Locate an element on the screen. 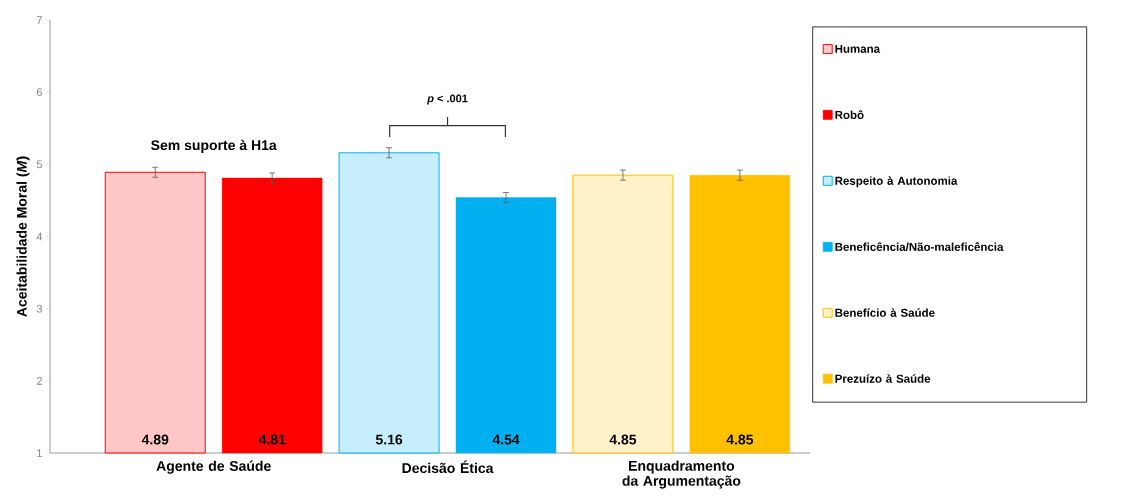 This screenshot has width=1123, height=496. data-label: 4.81 is located at coordinates (272, 439).